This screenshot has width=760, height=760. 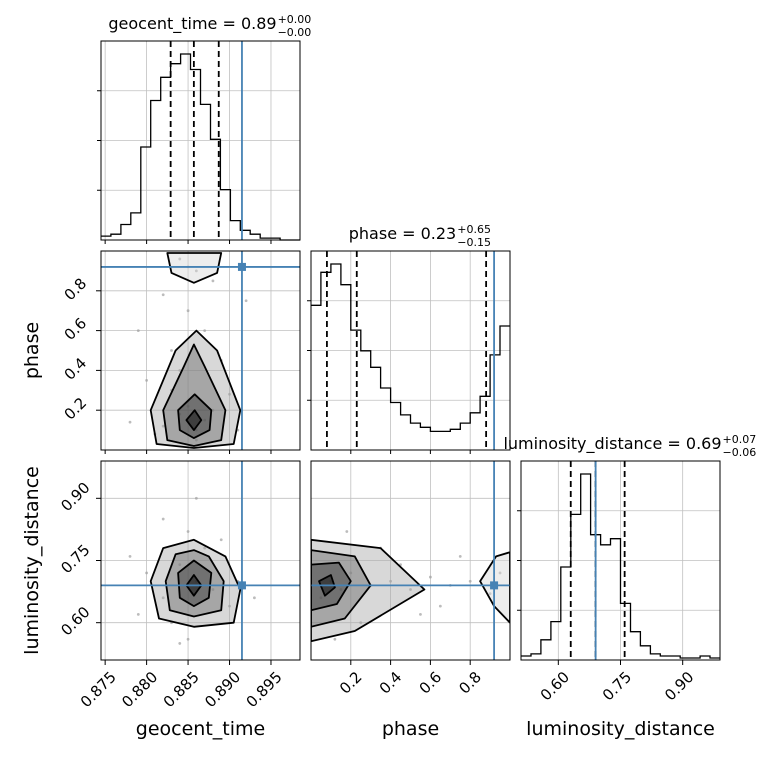 What do you see at coordinates (410, 729) in the screenshot?
I see `x-axis-label-phase: phase` at bounding box center [410, 729].